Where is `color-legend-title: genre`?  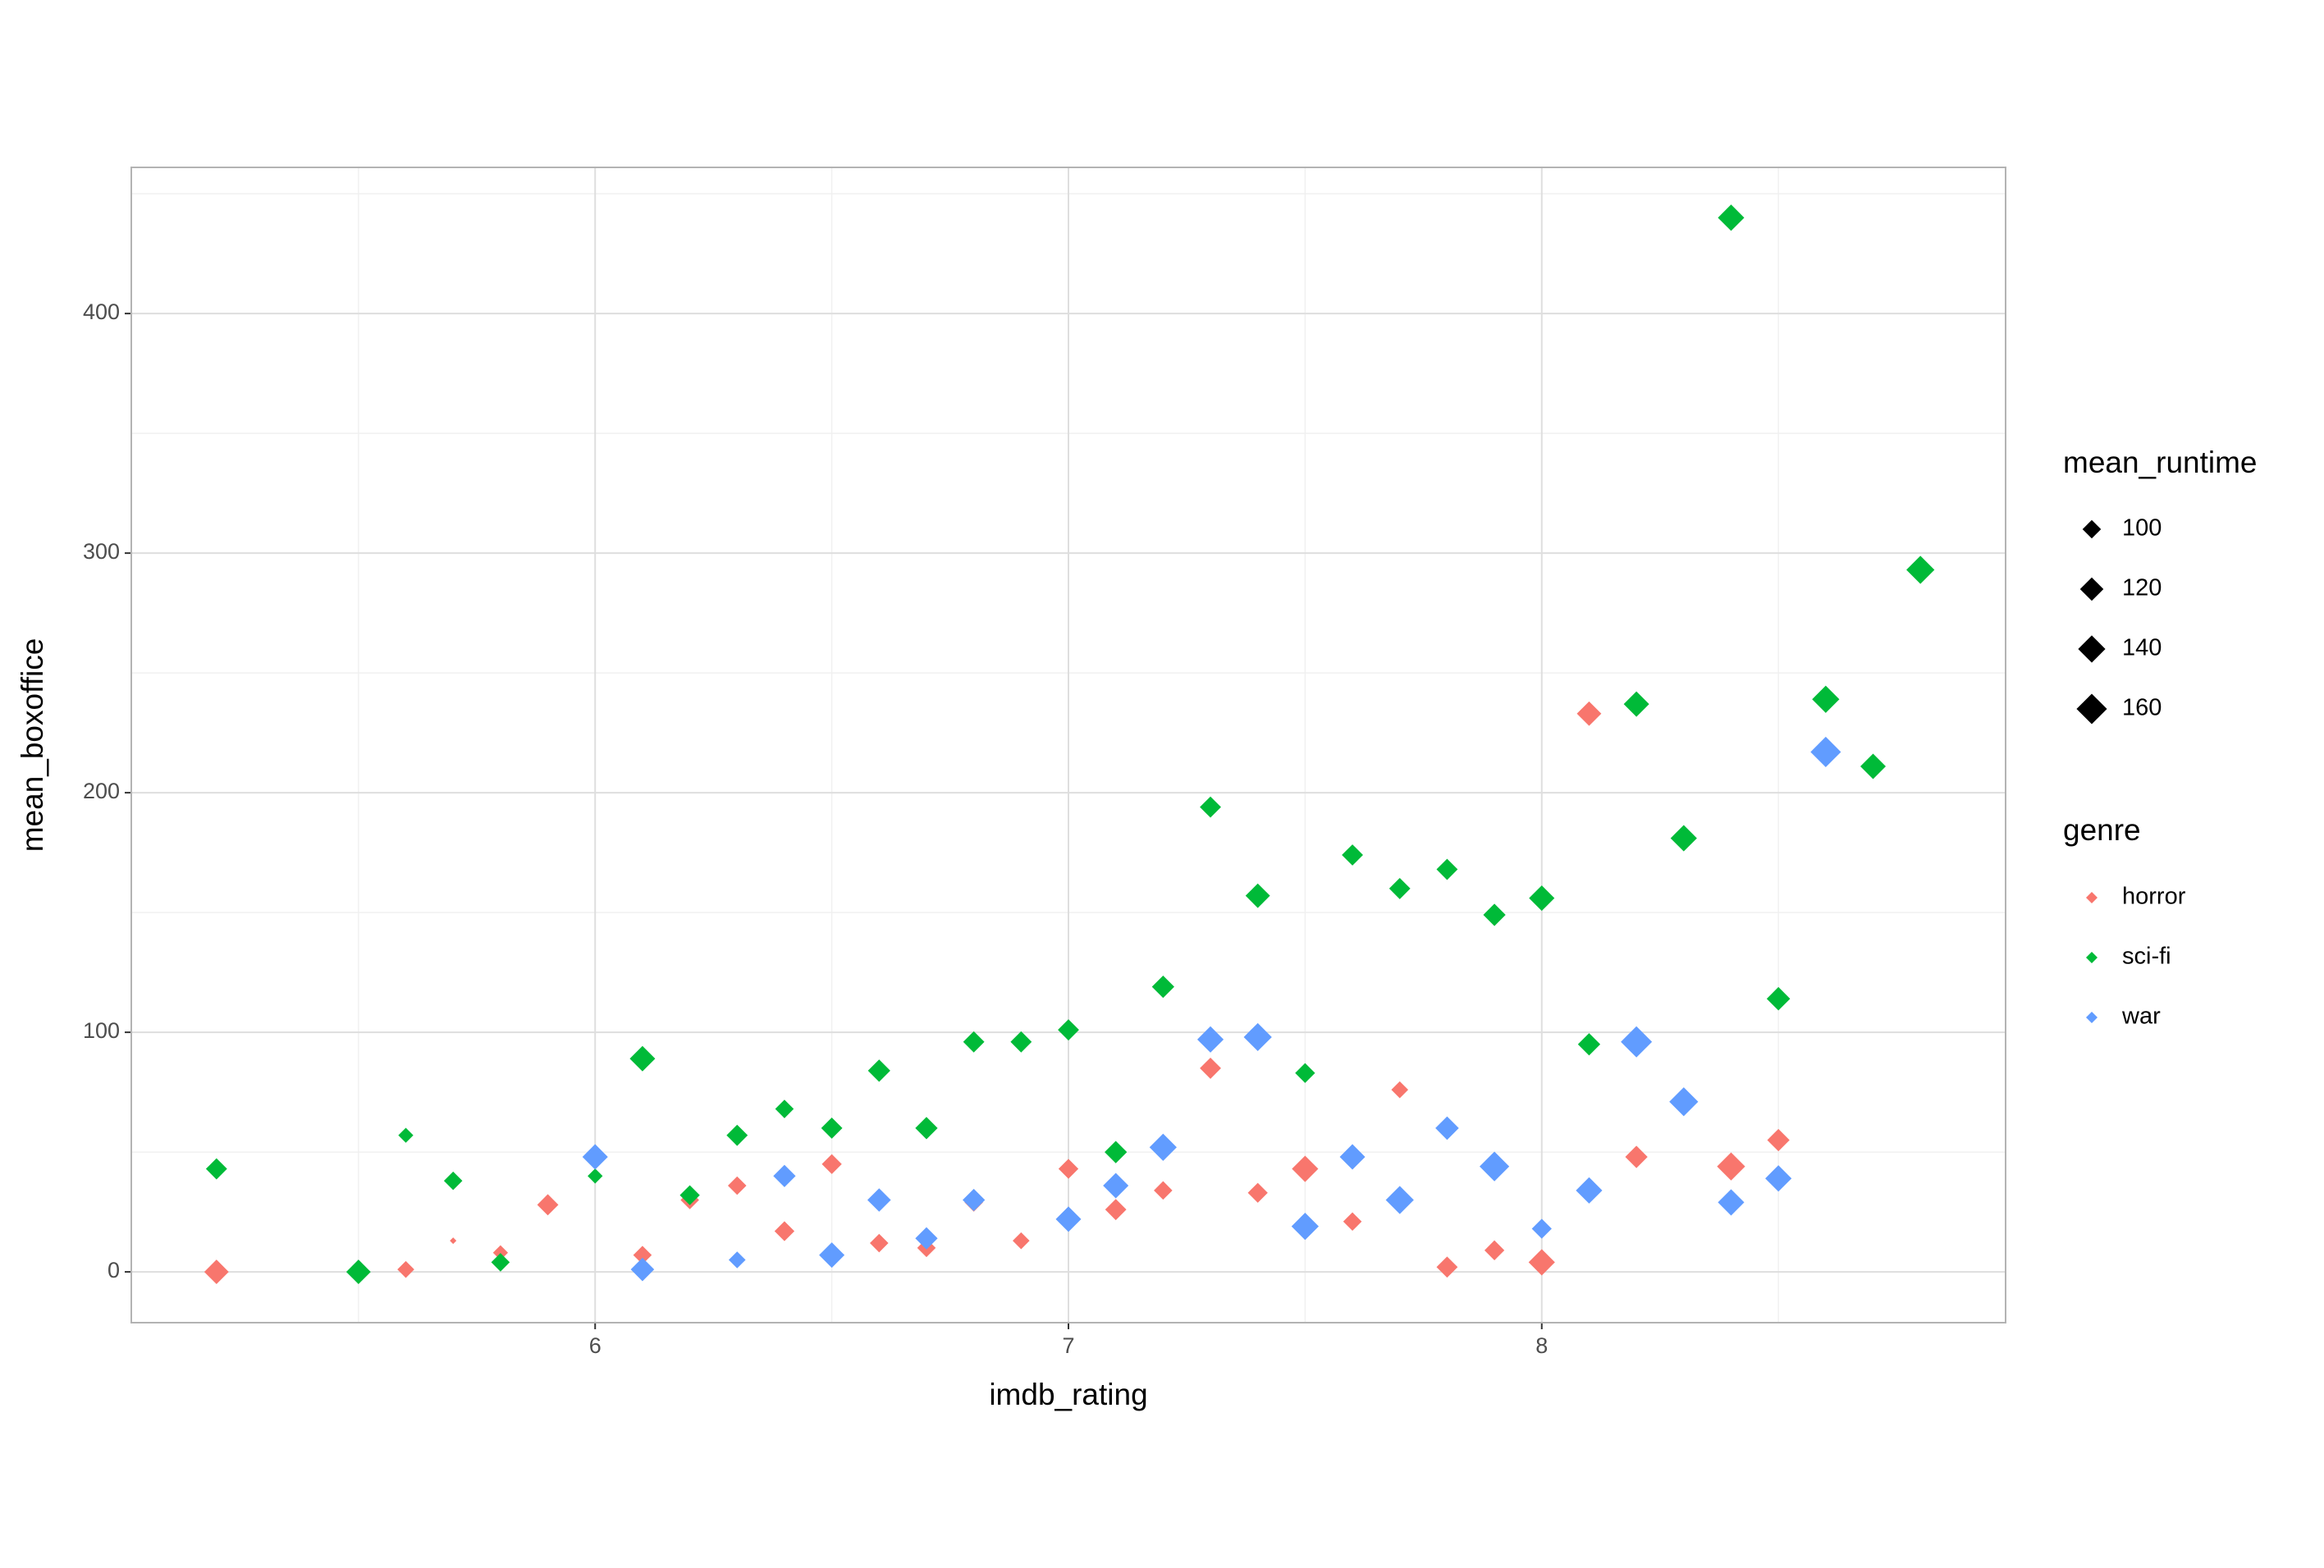 color-legend-title: genre is located at coordinates (2102, 830).